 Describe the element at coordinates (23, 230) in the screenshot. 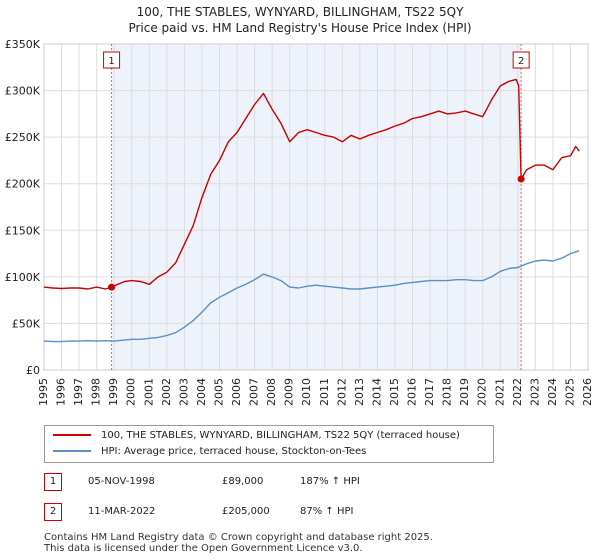

I see `y-tick-label: £150K` at that location.